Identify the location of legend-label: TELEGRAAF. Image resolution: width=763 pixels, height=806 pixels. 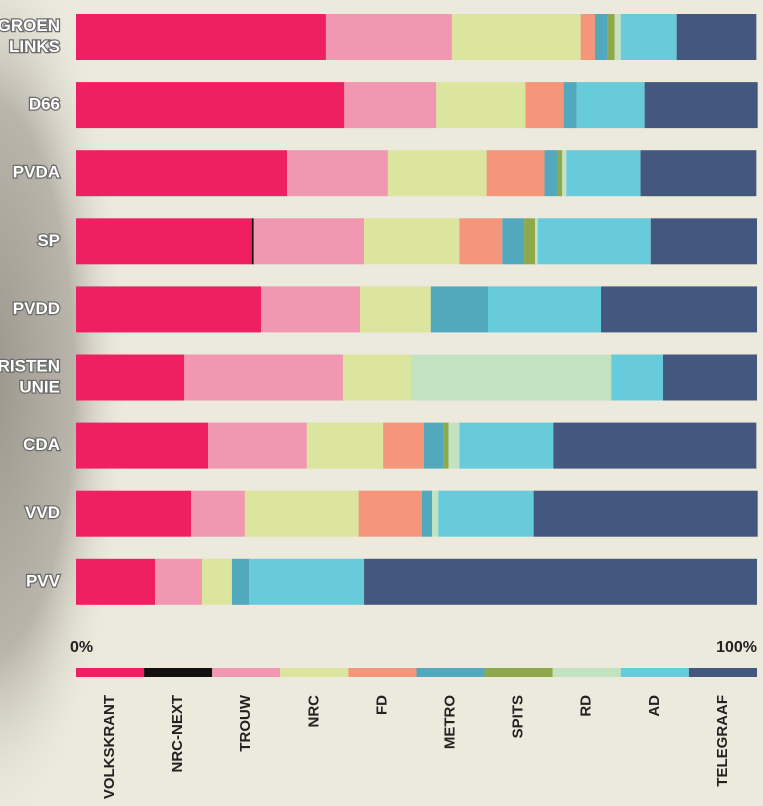
(722, 741).